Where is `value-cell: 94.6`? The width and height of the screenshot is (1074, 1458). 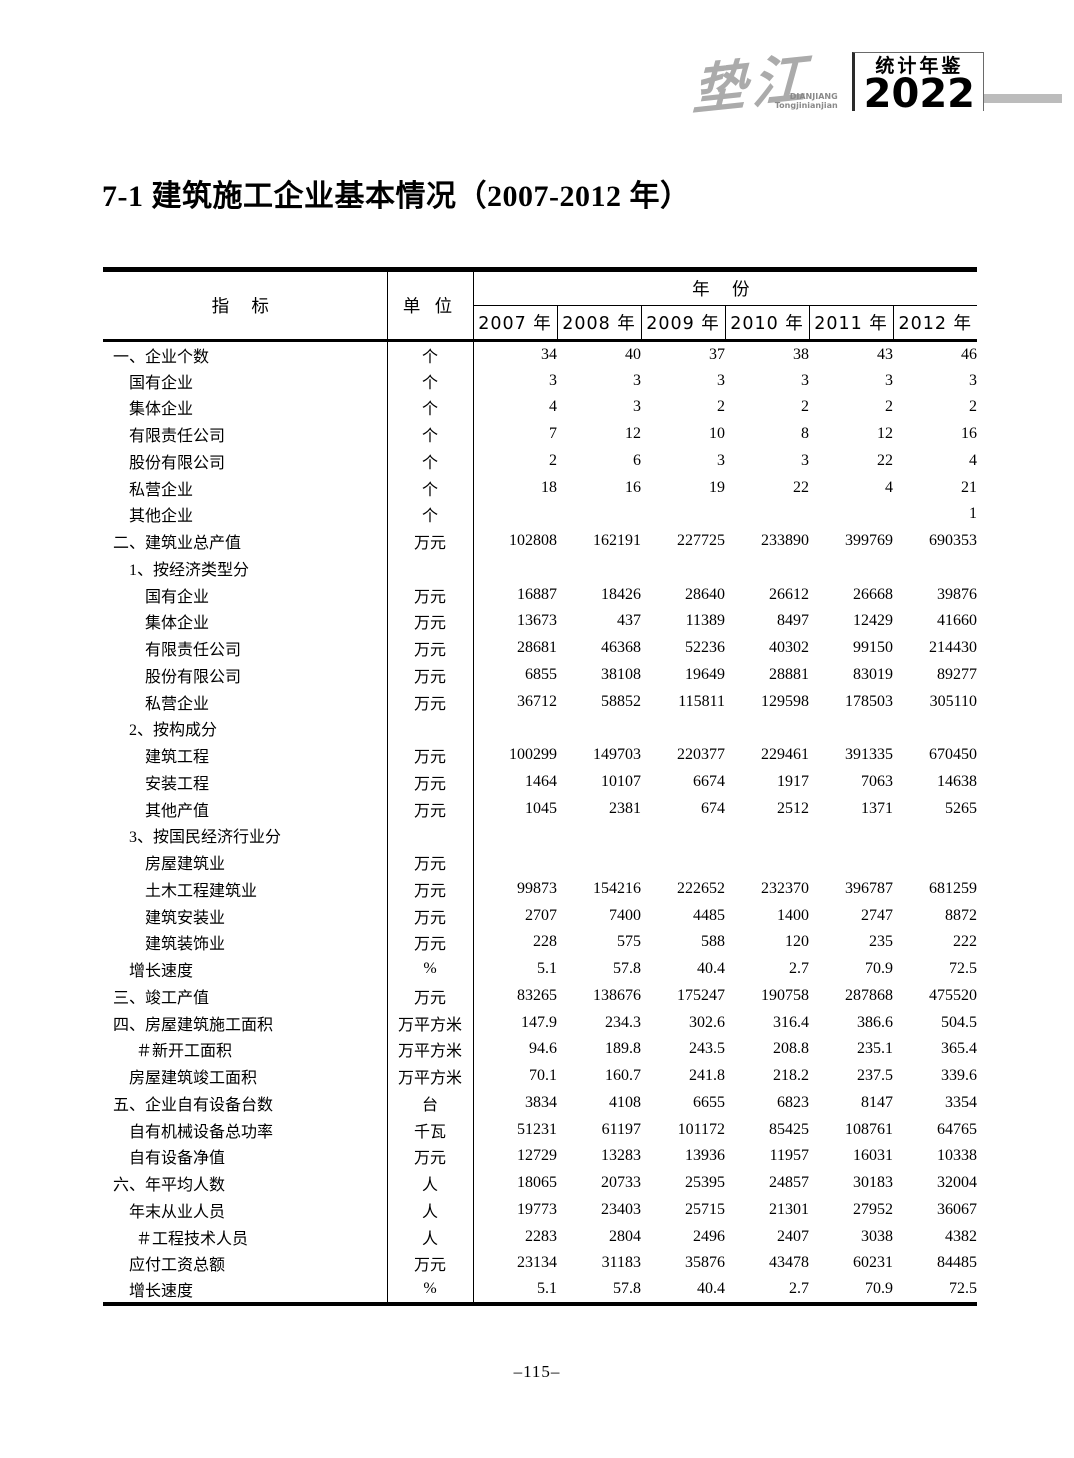 value-cell: 94.6 is located at coordinates (543, 1049).